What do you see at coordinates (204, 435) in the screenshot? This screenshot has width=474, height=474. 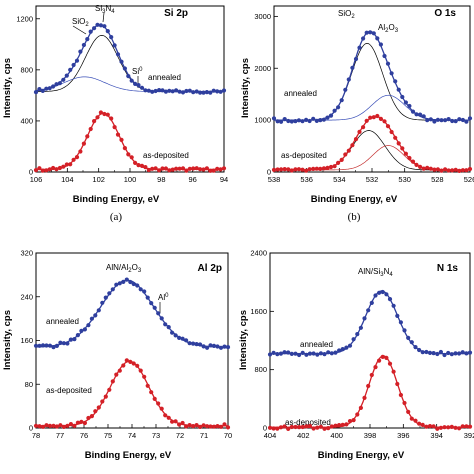 I see `x-tick-label: 71` at bounding box center [204, 435].